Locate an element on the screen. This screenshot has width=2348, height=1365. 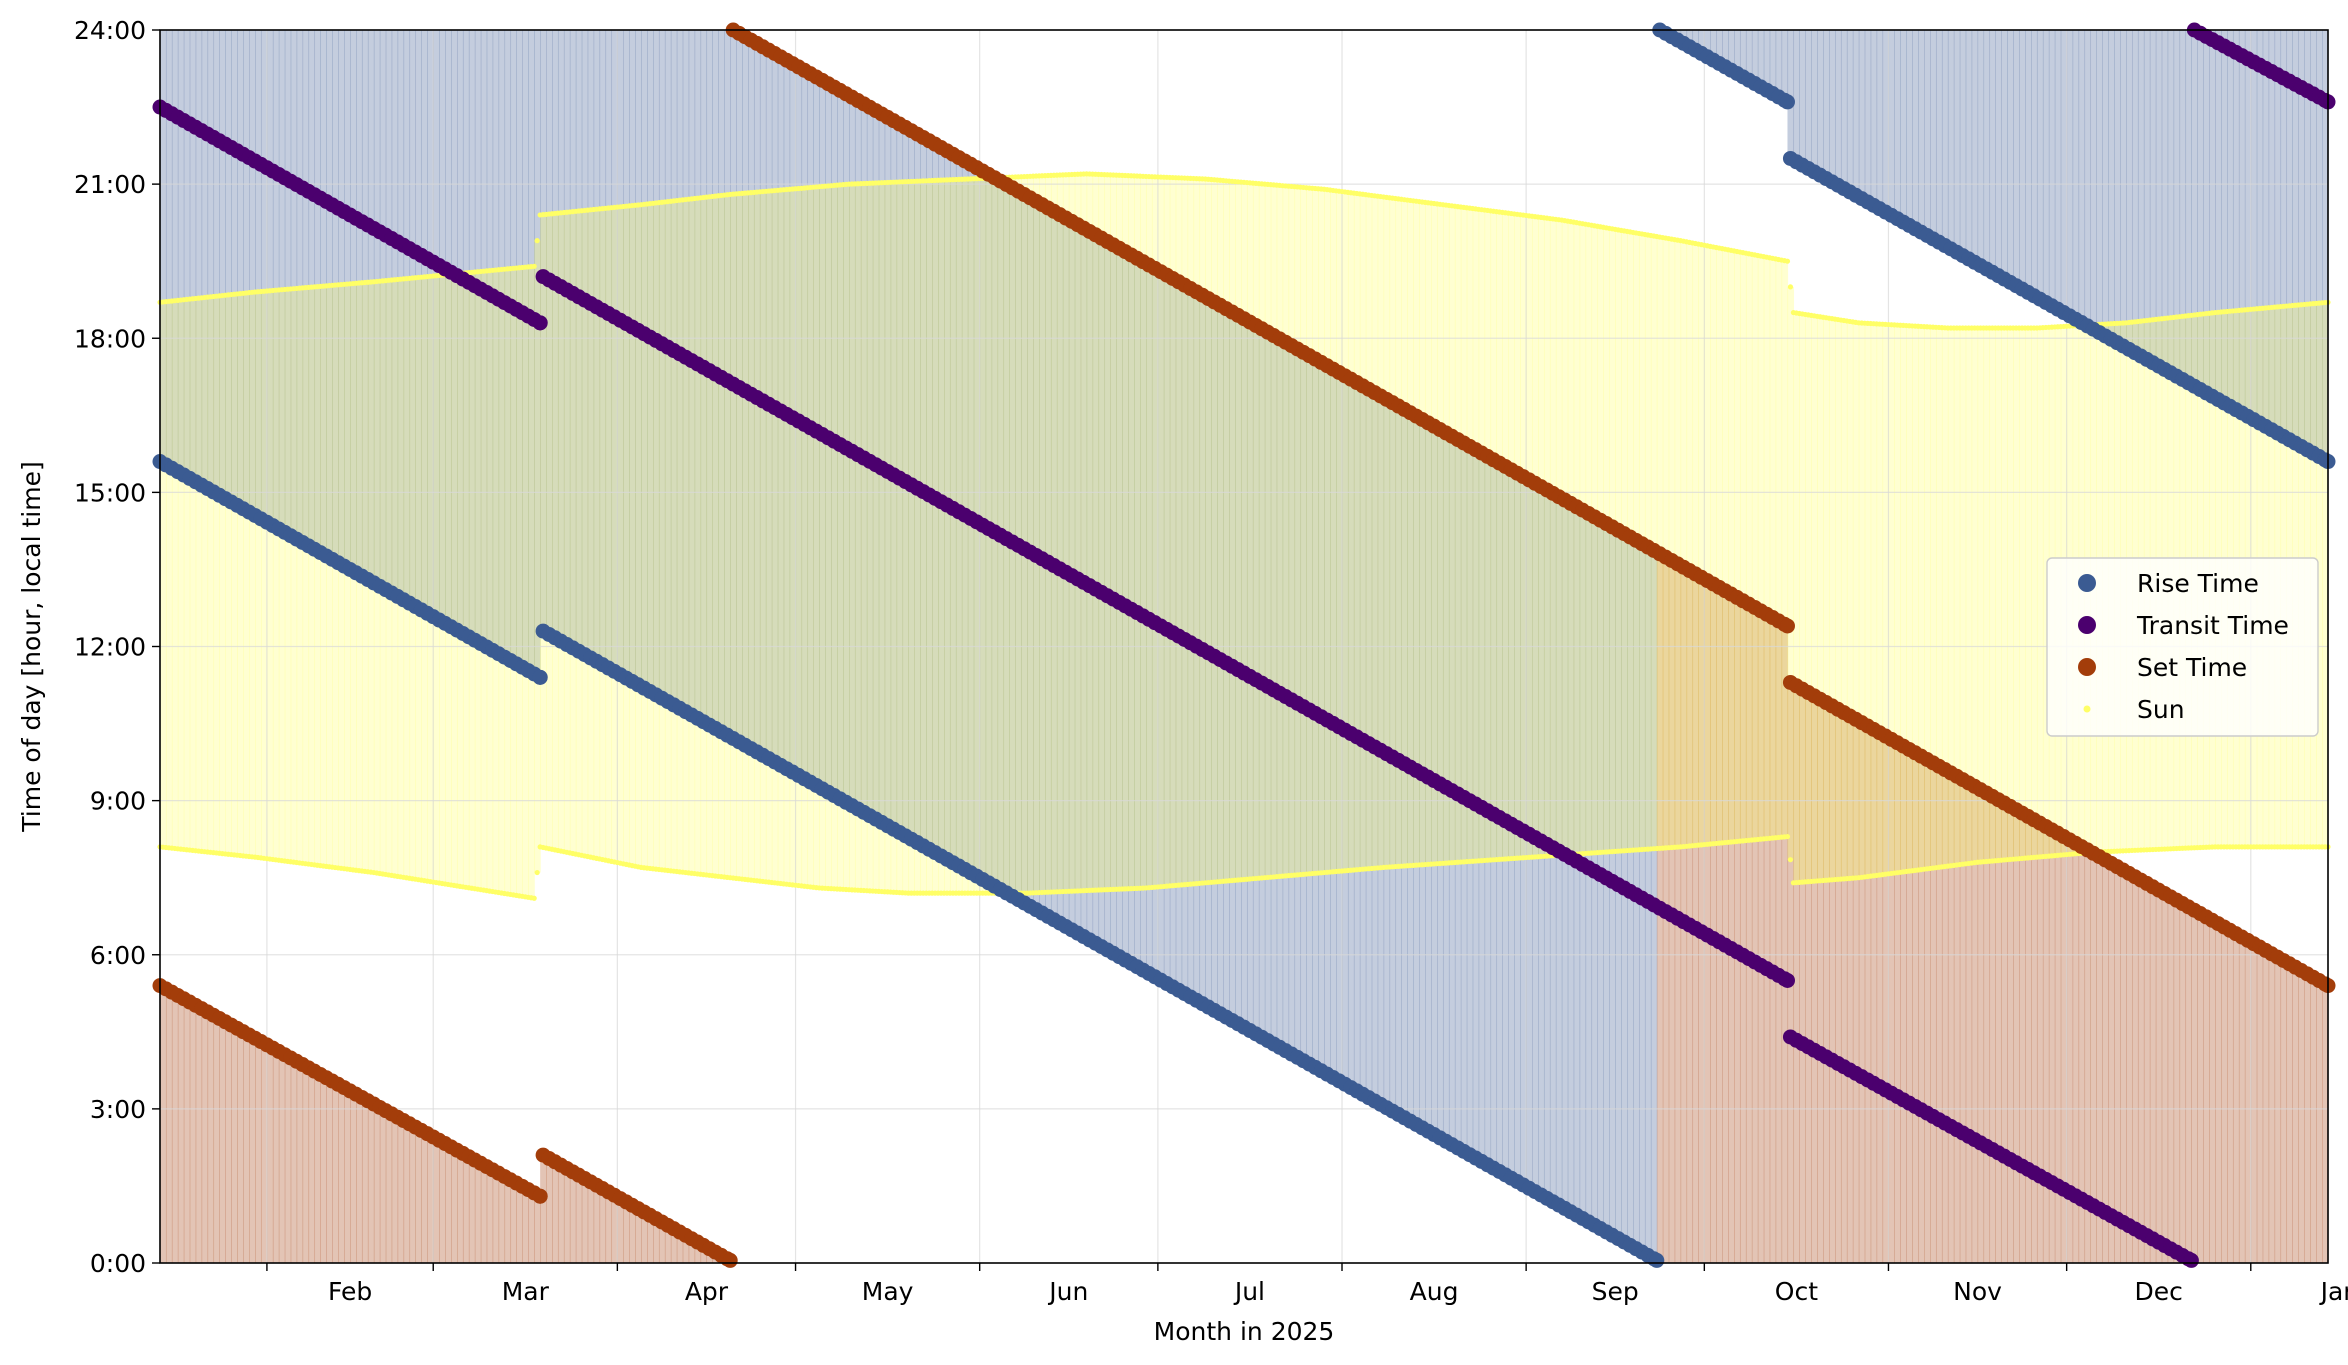
sunset-point is located at coordinates (537, 241).